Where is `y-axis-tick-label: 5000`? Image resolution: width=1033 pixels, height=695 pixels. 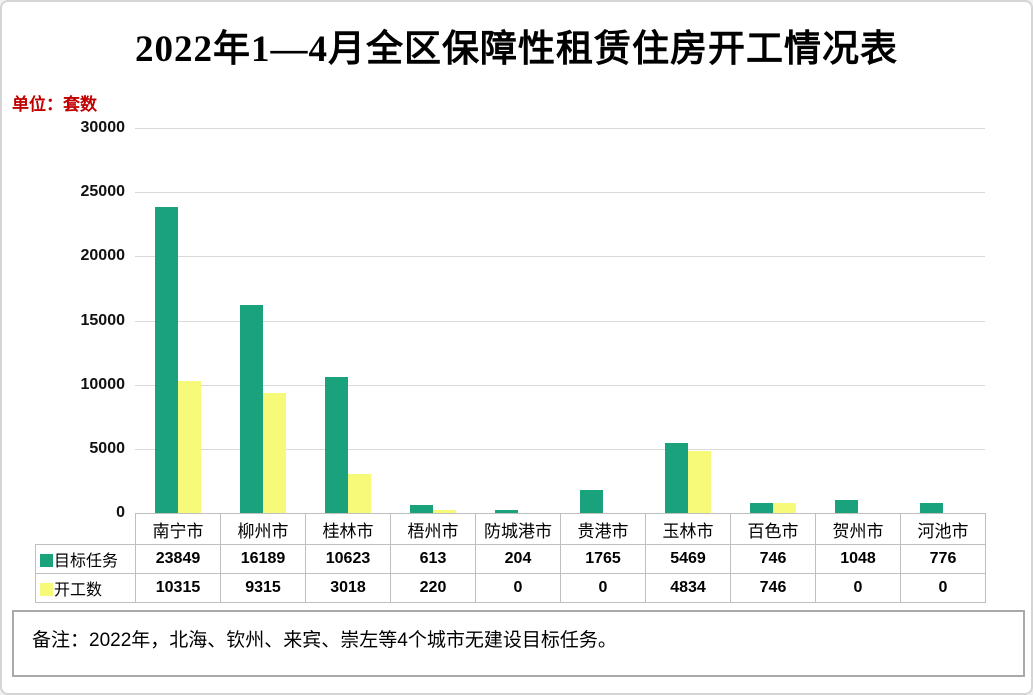
y-axis-tick-label: 5000 is located at coordinates (107, 448).